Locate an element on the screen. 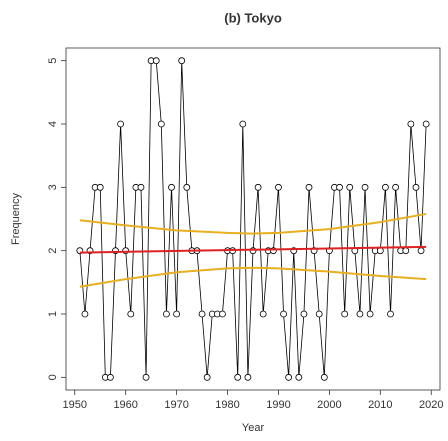 The width and height of the screenshot is (448, 441). y-tick-label: 0 is located at coordinates (53, 377).